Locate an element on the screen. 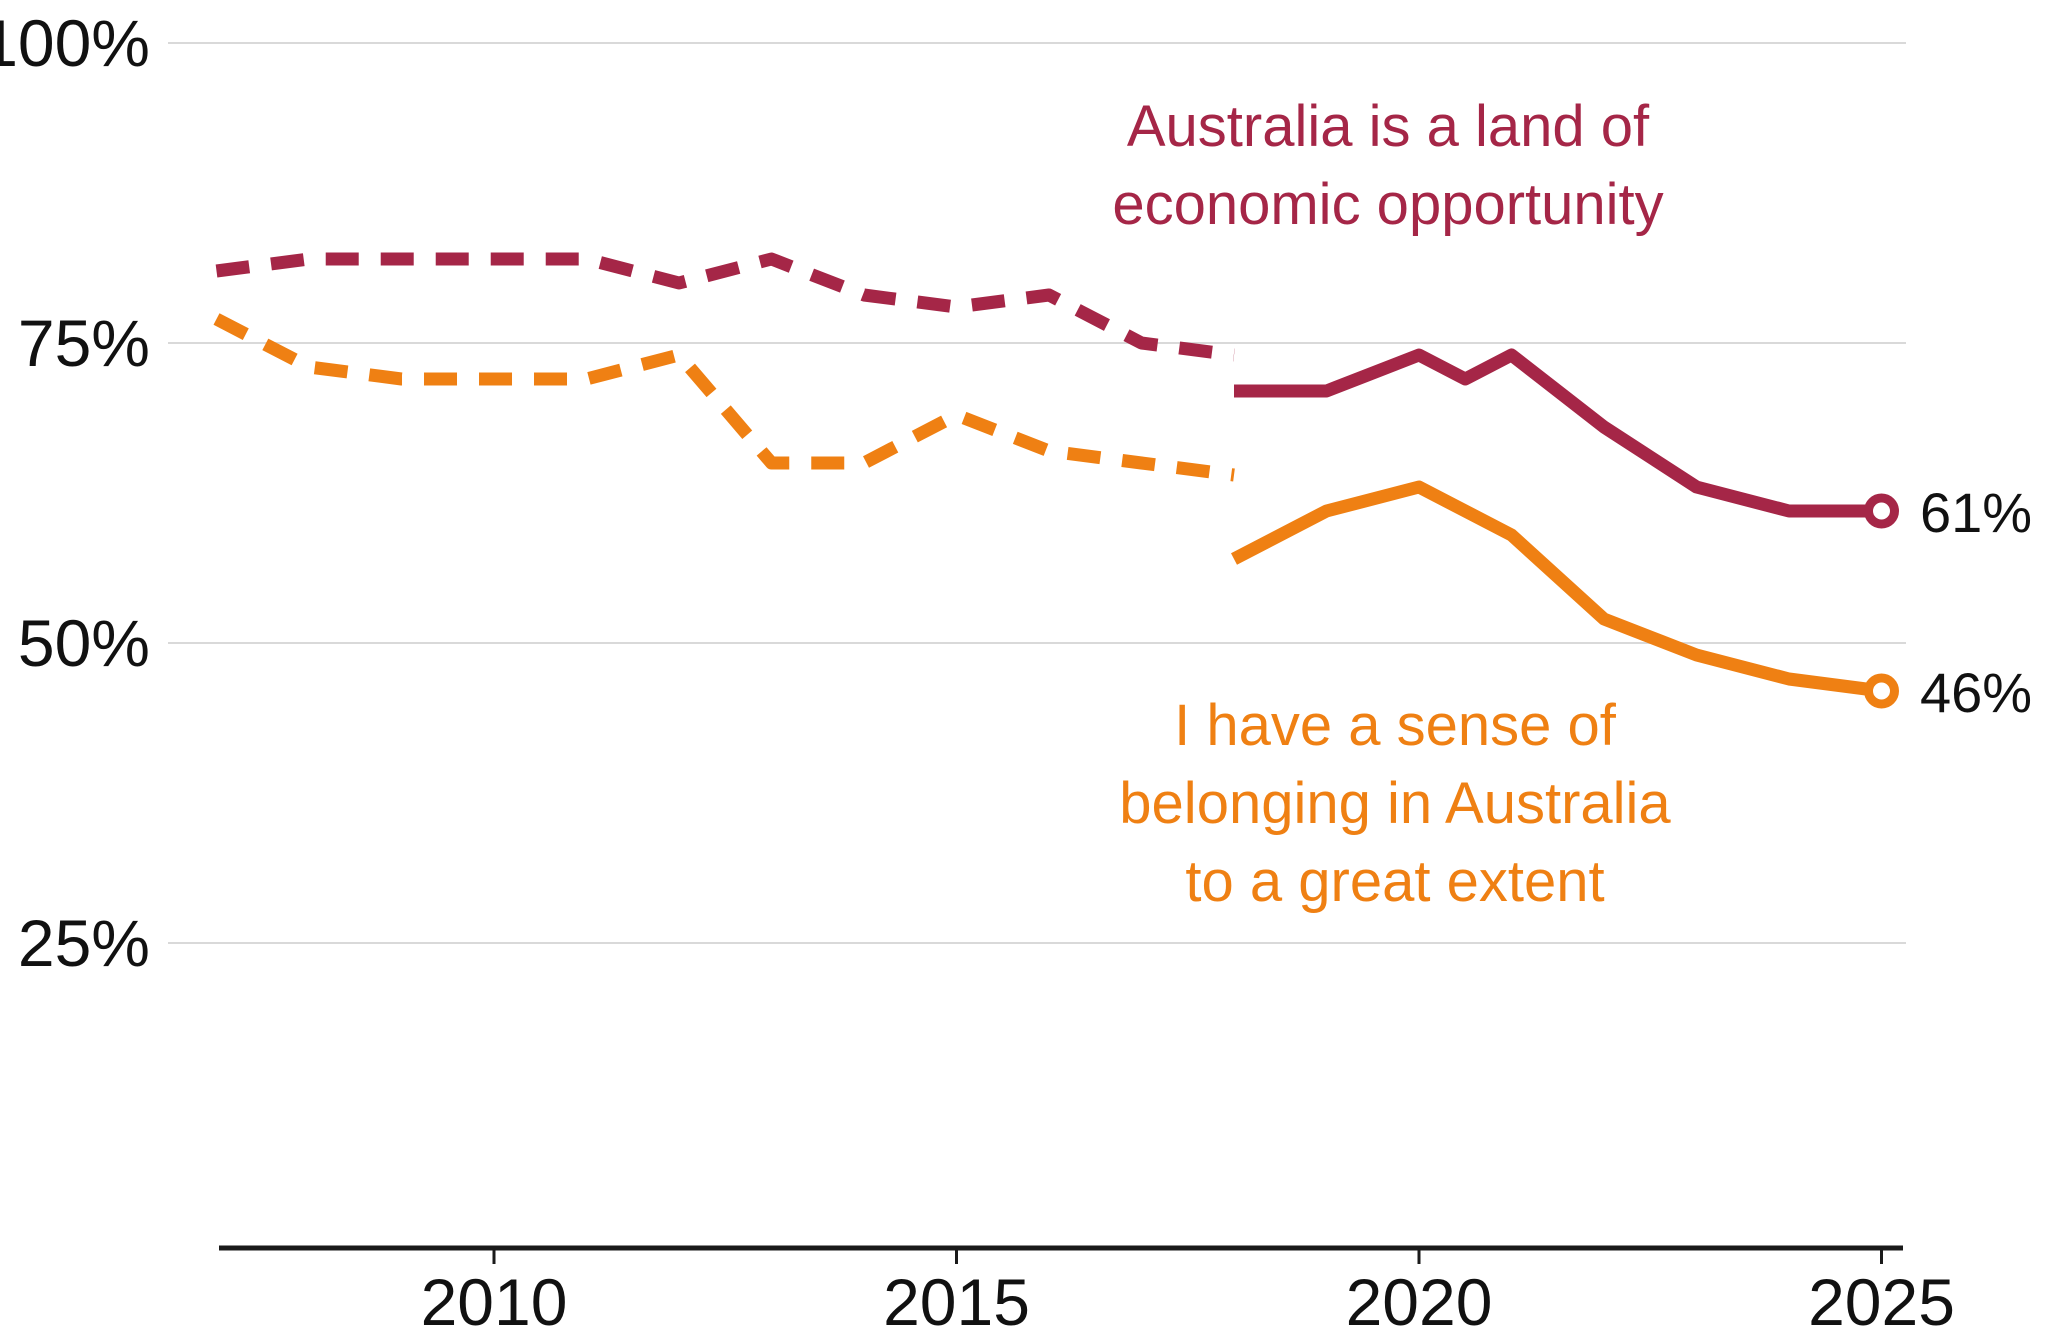 The image size is (2048, 1340). y-axis-label-100: 100% is located at coordinates (75, 43).